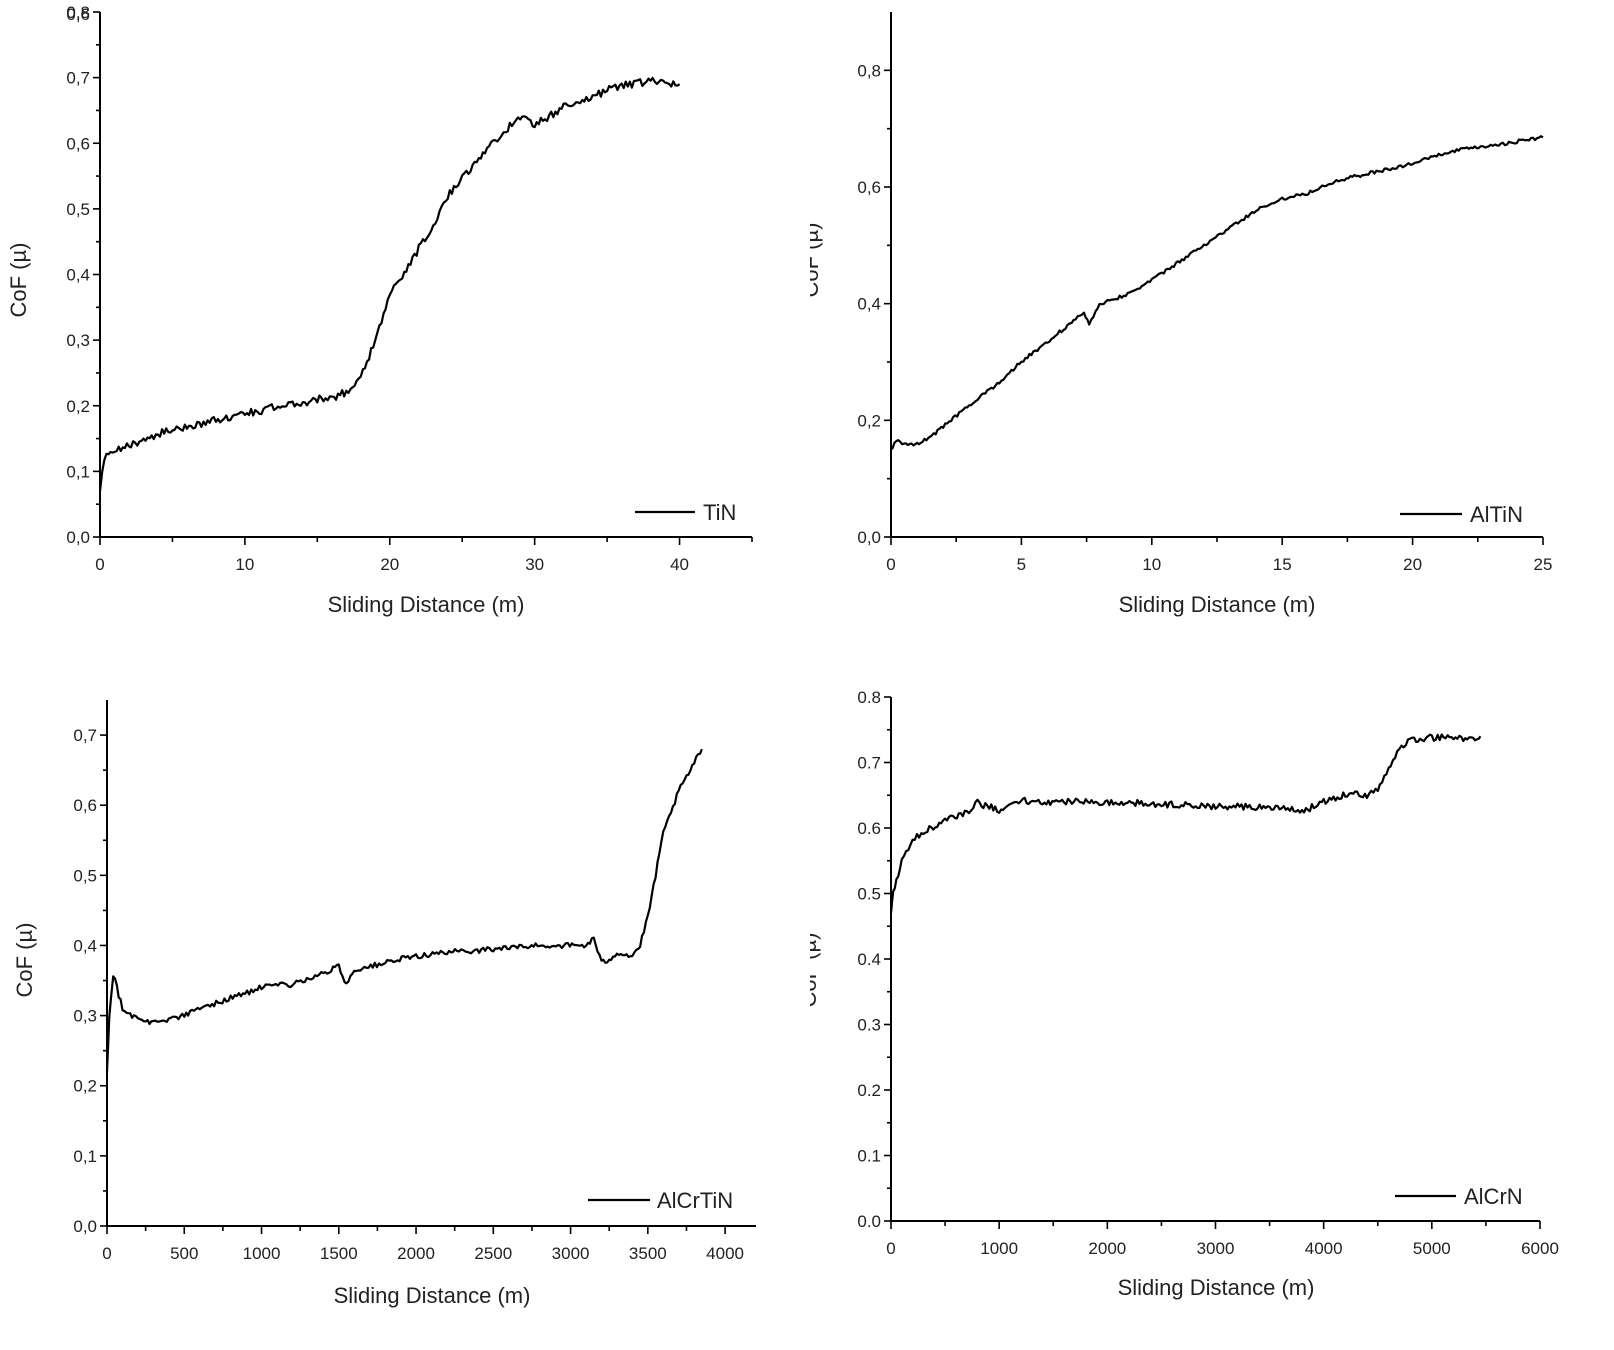 The height and width of the screenshot is (1350, 1614). What do you see at coordinates (184, 1253) in the screenshot?
I see `x-tick-label: 500` at bounding box center [184, 1253].